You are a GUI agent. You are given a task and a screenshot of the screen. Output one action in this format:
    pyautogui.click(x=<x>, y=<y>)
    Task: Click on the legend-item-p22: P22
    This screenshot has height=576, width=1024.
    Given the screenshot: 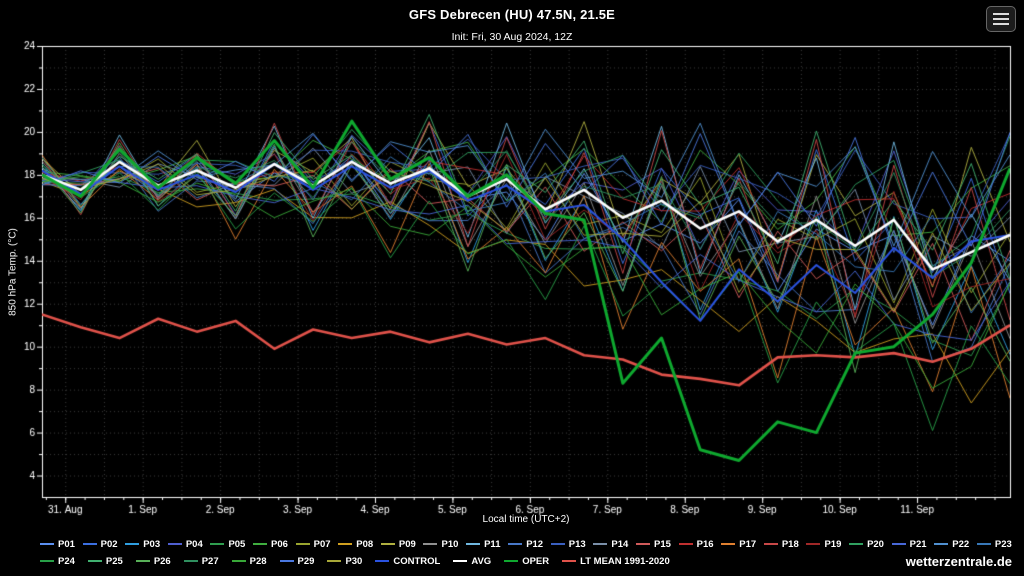 What is the action you would take?
    pyautogui.click(x=951, y=544)
    